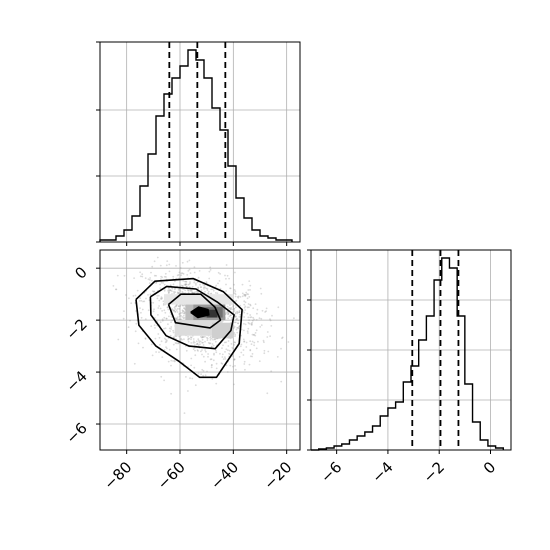 The height and width of the screenshot is (550, 550). What do you see at coordinates (171, 475) in the screenshot?
I see `x-tick-label: −60` at bounding box center [171, 475].